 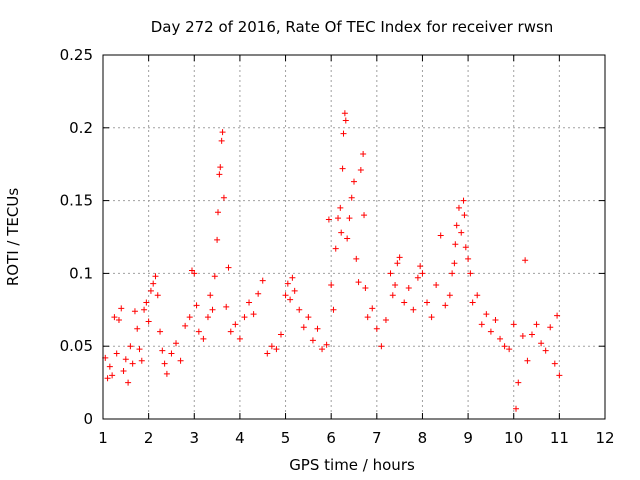 What do you see at coordinates (604, 438) in the screenshot?
I see `x-tick-label: 12` at bounding box center [604, 438].